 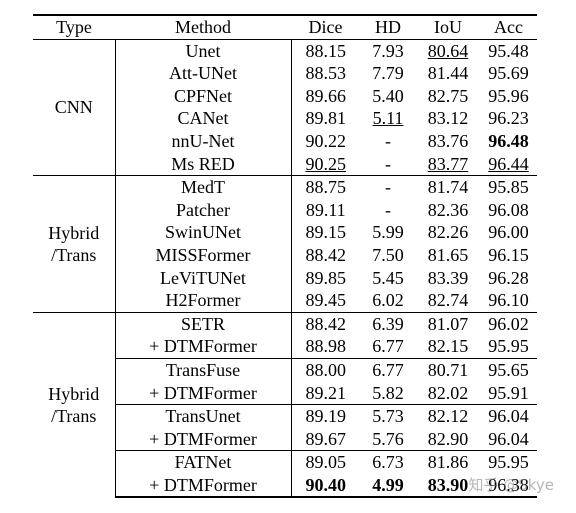 What do you see at coordinates (448, 438) in the screenshot?
I see `iou-value: 82.90` at bounding box center [448, 438].